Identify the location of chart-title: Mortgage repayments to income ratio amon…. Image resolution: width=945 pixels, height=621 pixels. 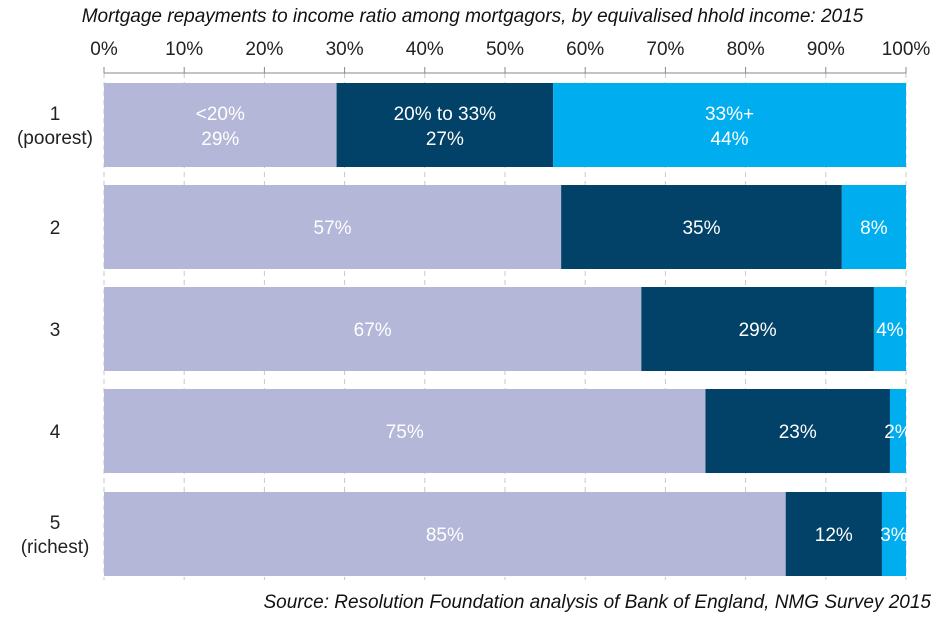
(472, 16).